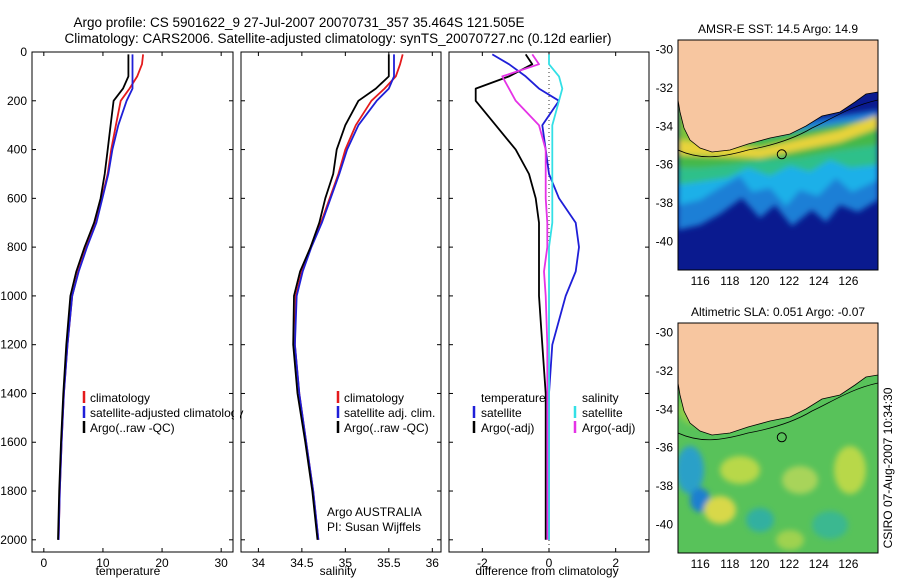 This screenshot has height=580, width=900. Describe the element at coordinates (302, 563) in the screenshot. I see `x-tick-label: 34.5` at that location.